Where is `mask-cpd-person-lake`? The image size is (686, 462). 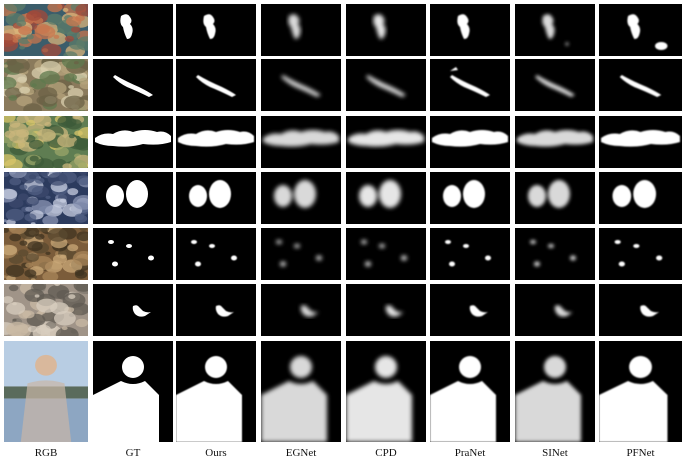
mask-cpd-person-lake is located at coordinates (386, 391).